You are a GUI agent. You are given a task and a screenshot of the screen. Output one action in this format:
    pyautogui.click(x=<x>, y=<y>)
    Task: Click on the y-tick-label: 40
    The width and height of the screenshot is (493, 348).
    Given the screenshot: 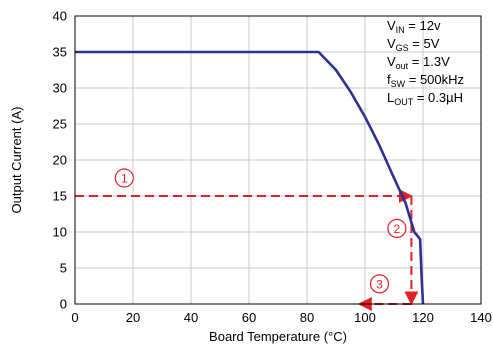 What is the action you would take?
    pyautogui.click(x=60, y=16)
    